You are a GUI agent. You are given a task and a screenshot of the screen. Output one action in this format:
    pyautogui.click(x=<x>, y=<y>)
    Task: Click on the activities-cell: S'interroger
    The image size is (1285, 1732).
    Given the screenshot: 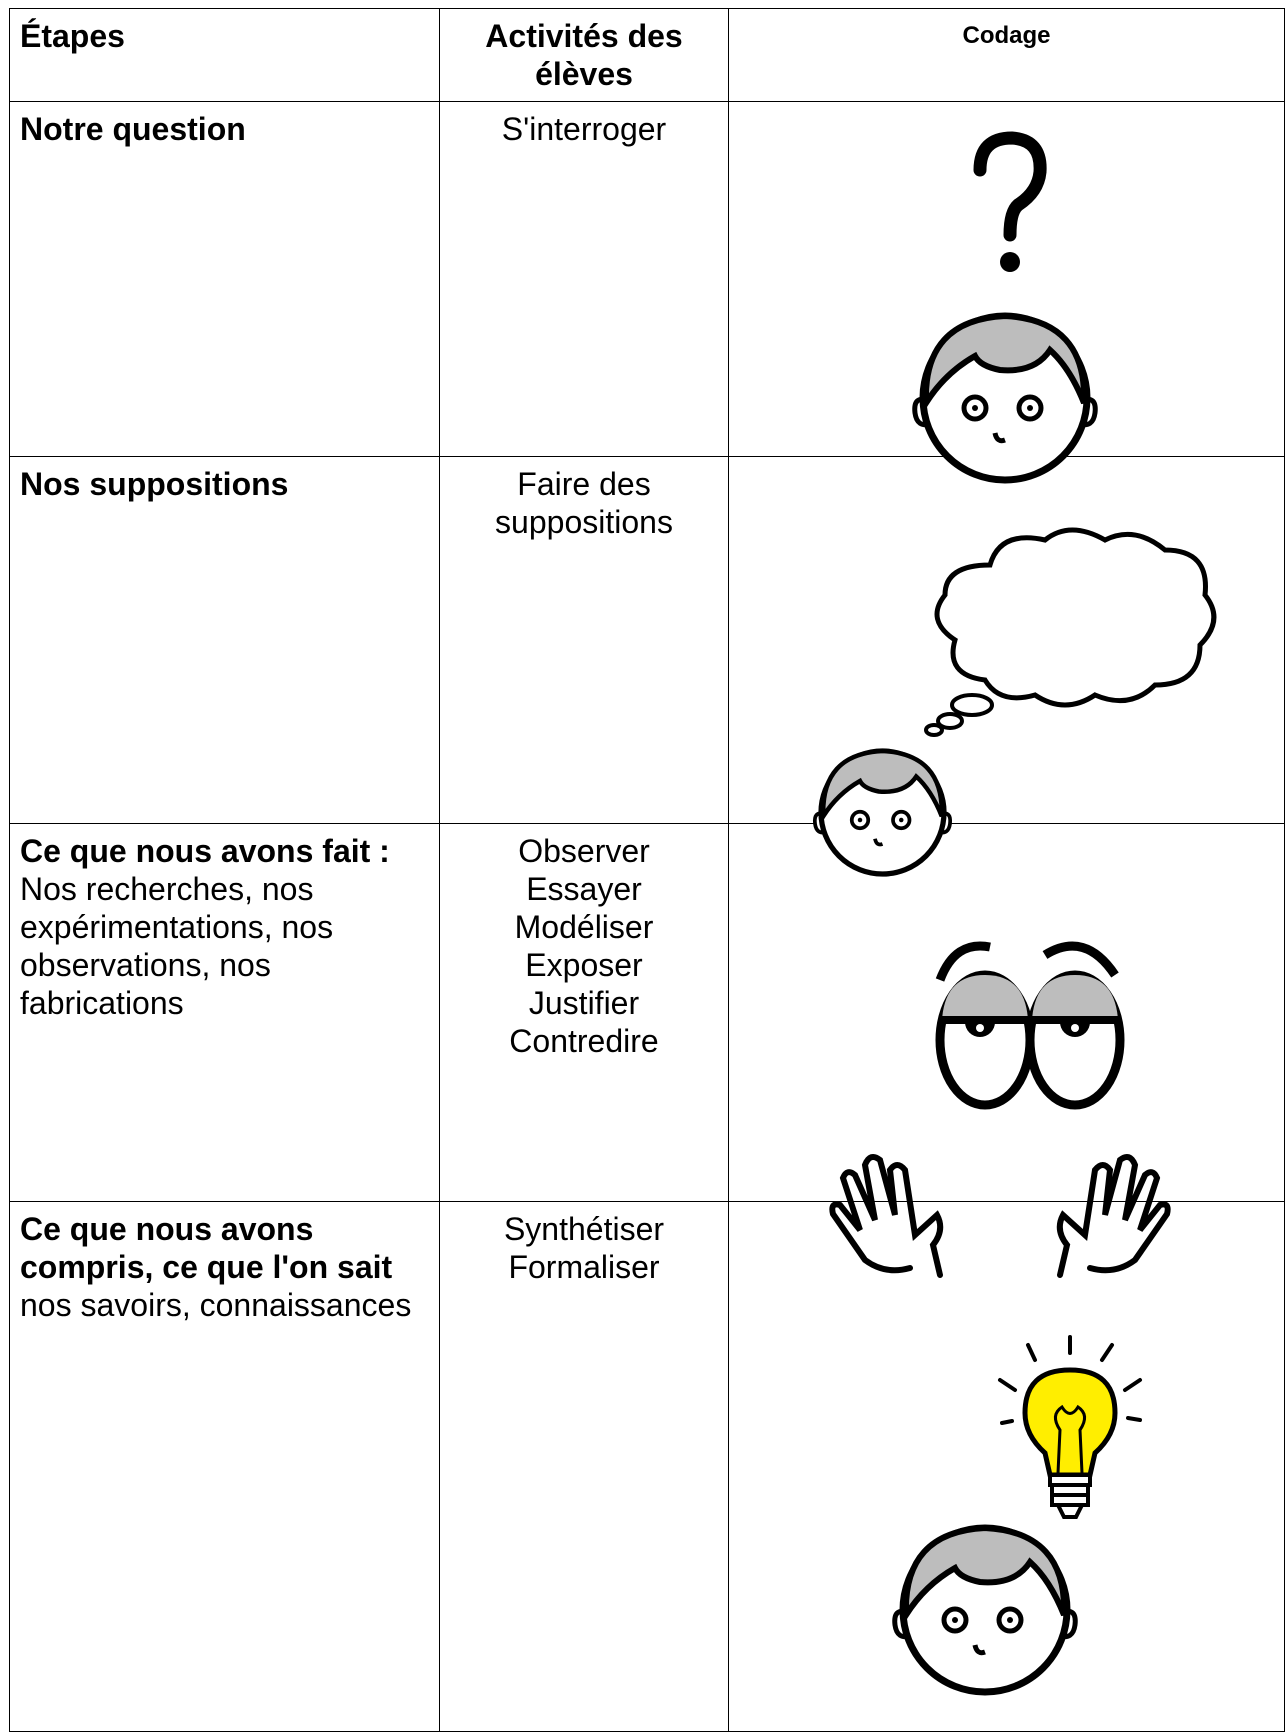 What is the action you would take?
    pyautogui.click(x=584, y=279)
    